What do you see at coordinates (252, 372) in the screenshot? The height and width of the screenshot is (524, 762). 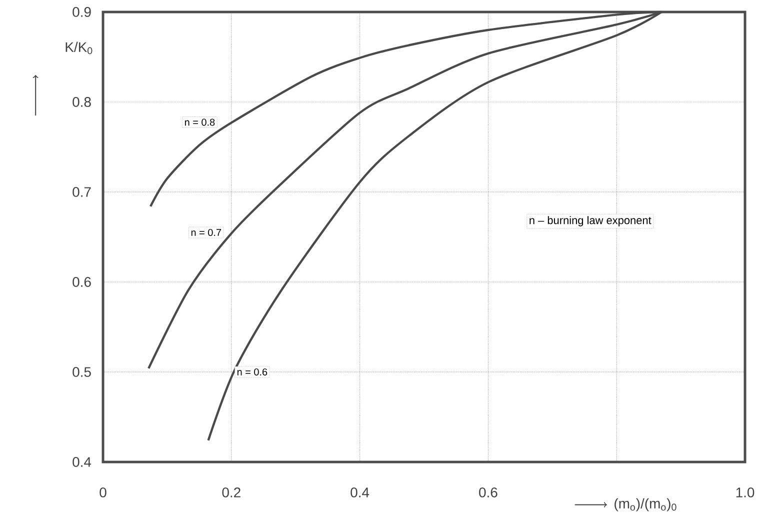 I see `series-label: n = 0.6` at bounding box center [252, 372].